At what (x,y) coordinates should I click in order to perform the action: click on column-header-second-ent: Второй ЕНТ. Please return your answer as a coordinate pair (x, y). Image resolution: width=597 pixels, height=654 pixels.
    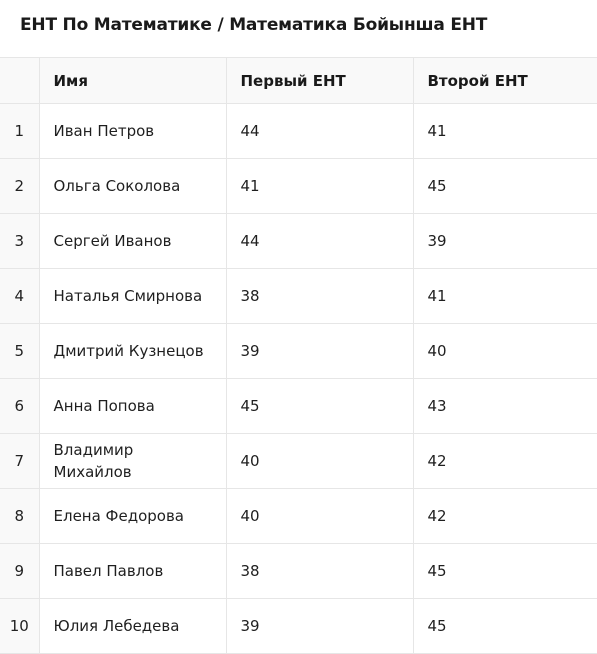
    Looking at the image, I should click on (505, 80).